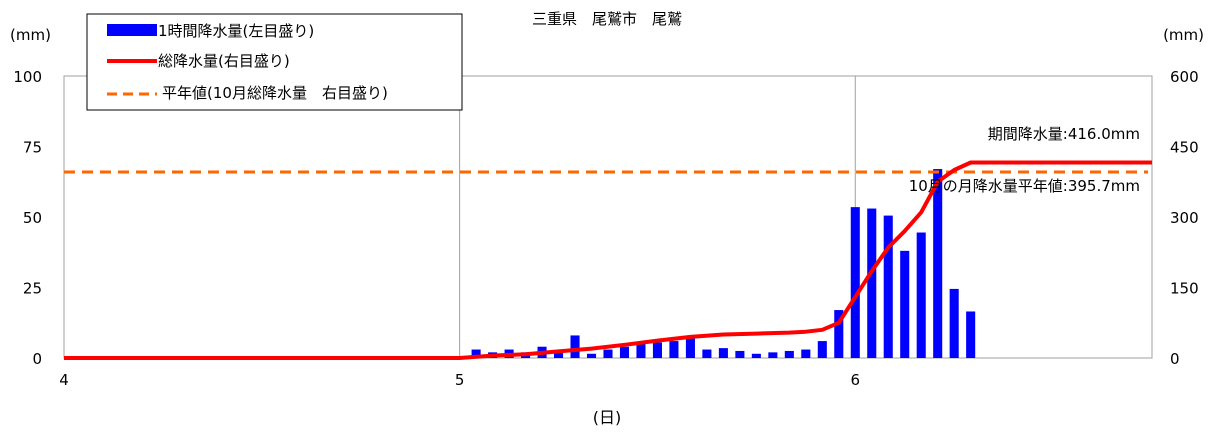 The image size is (1214, 435). I want to click on y-left-tick-label: 100, so click(27, 77).